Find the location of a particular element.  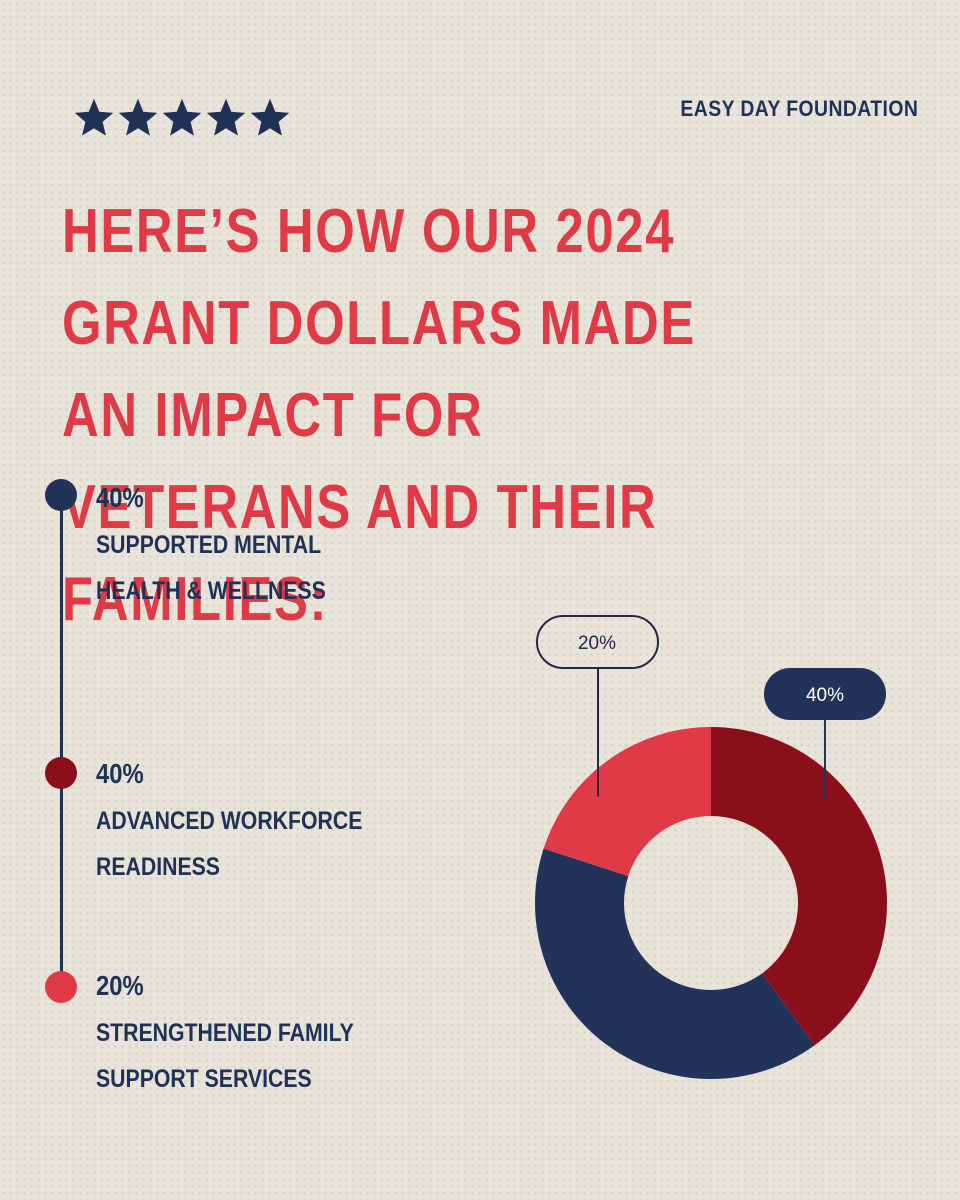

legend-description: ADVANCED WORKFORCE READINESS is located at coordinates (229, 844).